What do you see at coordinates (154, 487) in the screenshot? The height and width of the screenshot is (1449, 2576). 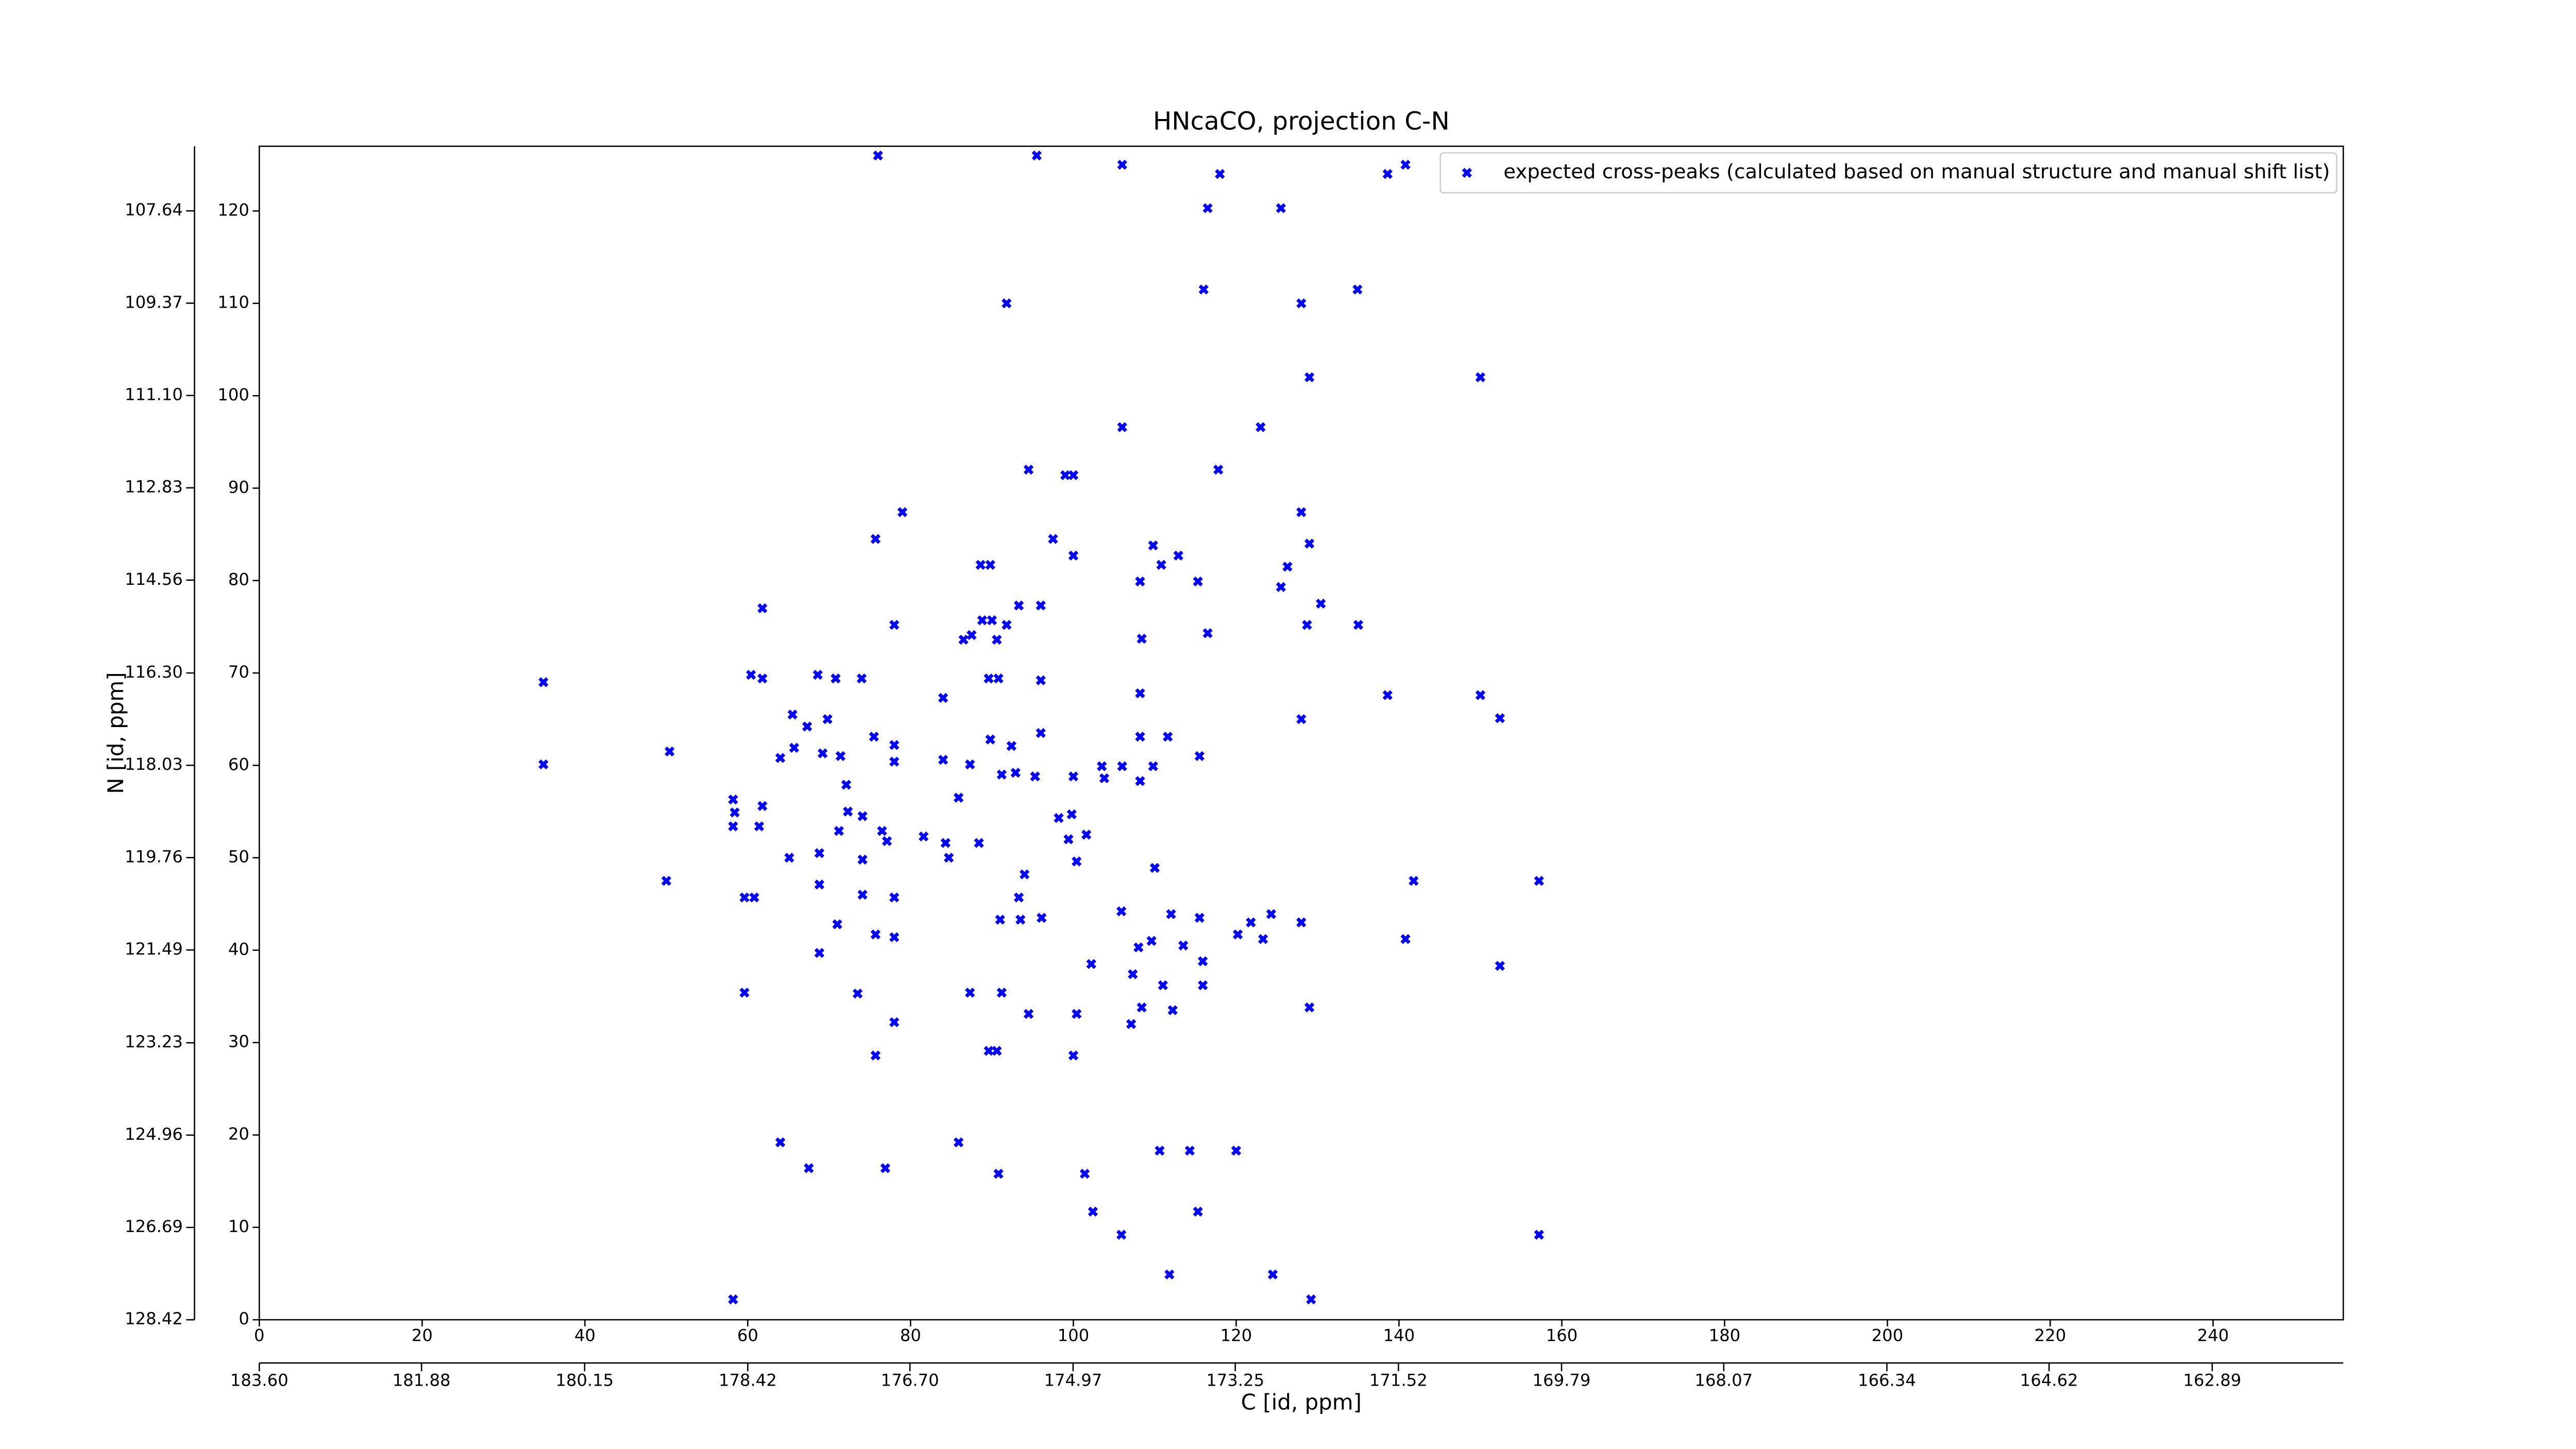 I see `y2-tick-label: 112.83` at bounding box center [154, 487].